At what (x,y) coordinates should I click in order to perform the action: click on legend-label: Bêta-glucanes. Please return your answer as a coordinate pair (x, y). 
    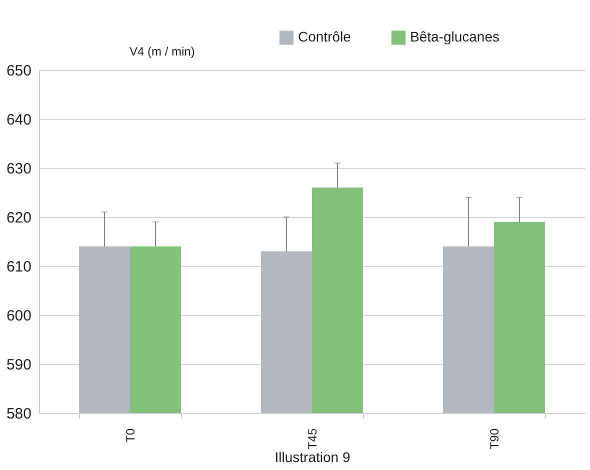
    Looking at the image, I should click on (455, 36).